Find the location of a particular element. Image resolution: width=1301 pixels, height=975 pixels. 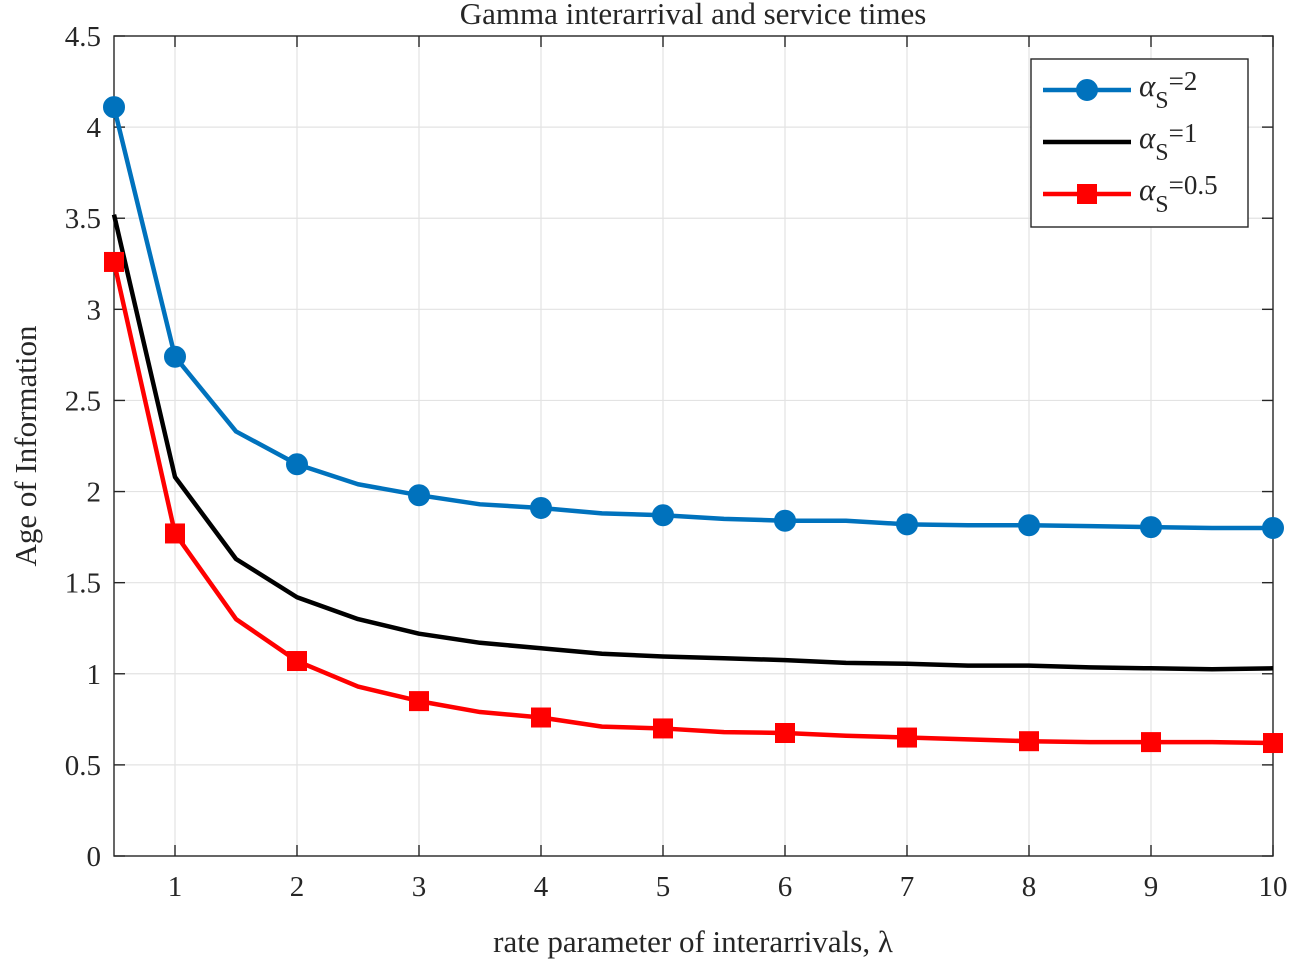

legend-entry: αS=1 is located at coordinates (1120, 142).